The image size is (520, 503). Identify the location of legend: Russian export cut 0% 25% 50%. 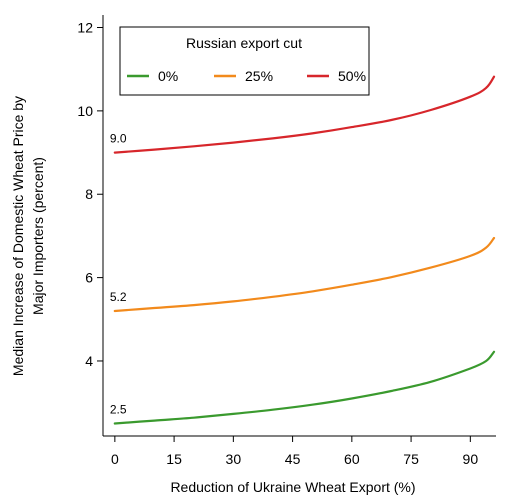
(244, 61).